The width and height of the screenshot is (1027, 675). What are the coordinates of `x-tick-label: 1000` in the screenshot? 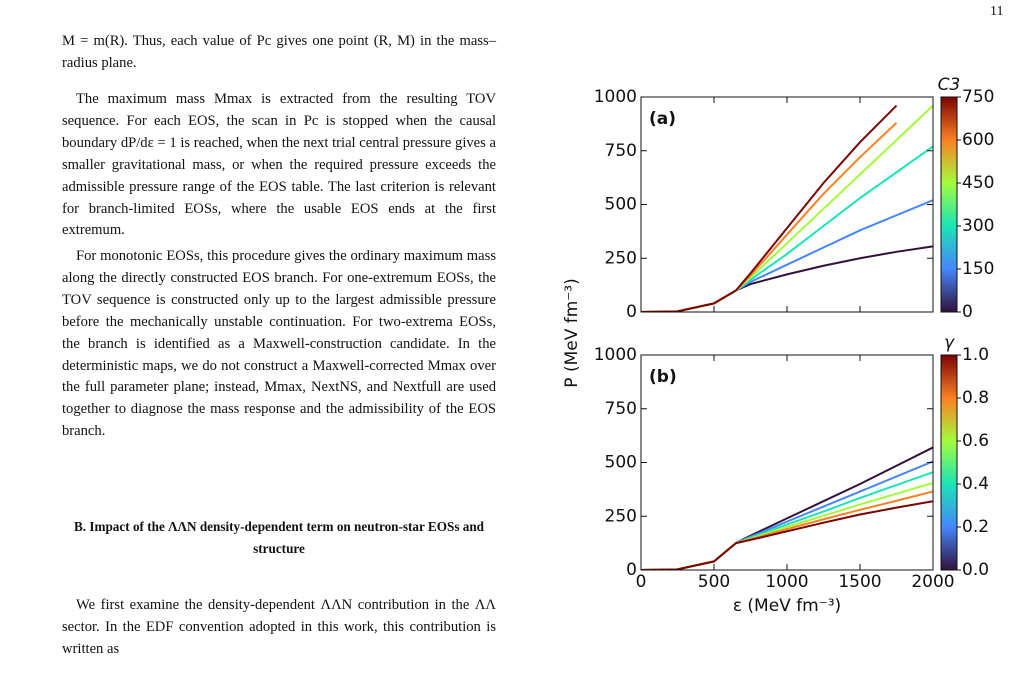 It's located at (786, 582).